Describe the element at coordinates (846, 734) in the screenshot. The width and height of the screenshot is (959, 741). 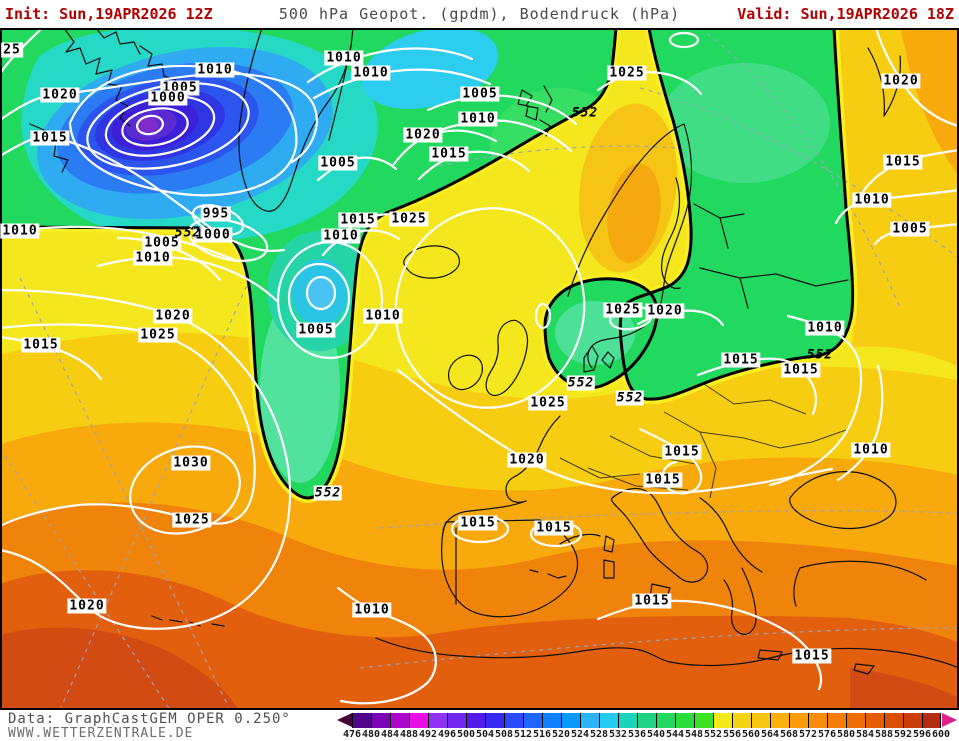
I see `colorbar-tick: 580` at that location.